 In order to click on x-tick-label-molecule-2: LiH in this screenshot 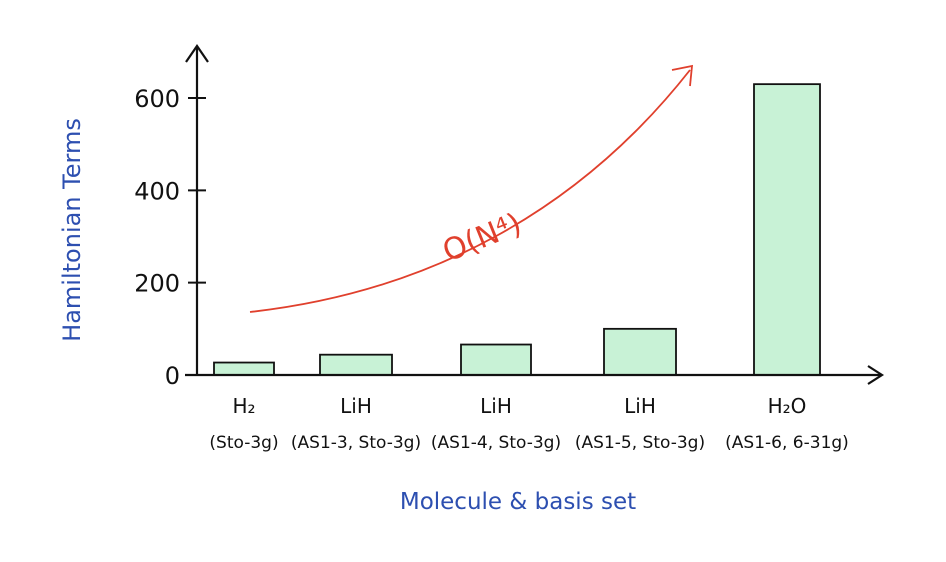, I will do `click(356, 406)`.